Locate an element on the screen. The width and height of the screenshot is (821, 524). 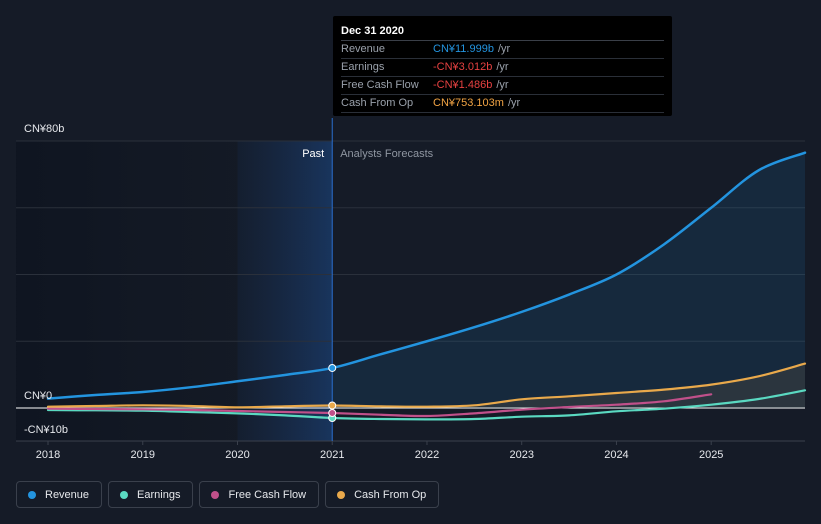
forecast-label: Analysts Forecasts is located at coordinates (386, 154).